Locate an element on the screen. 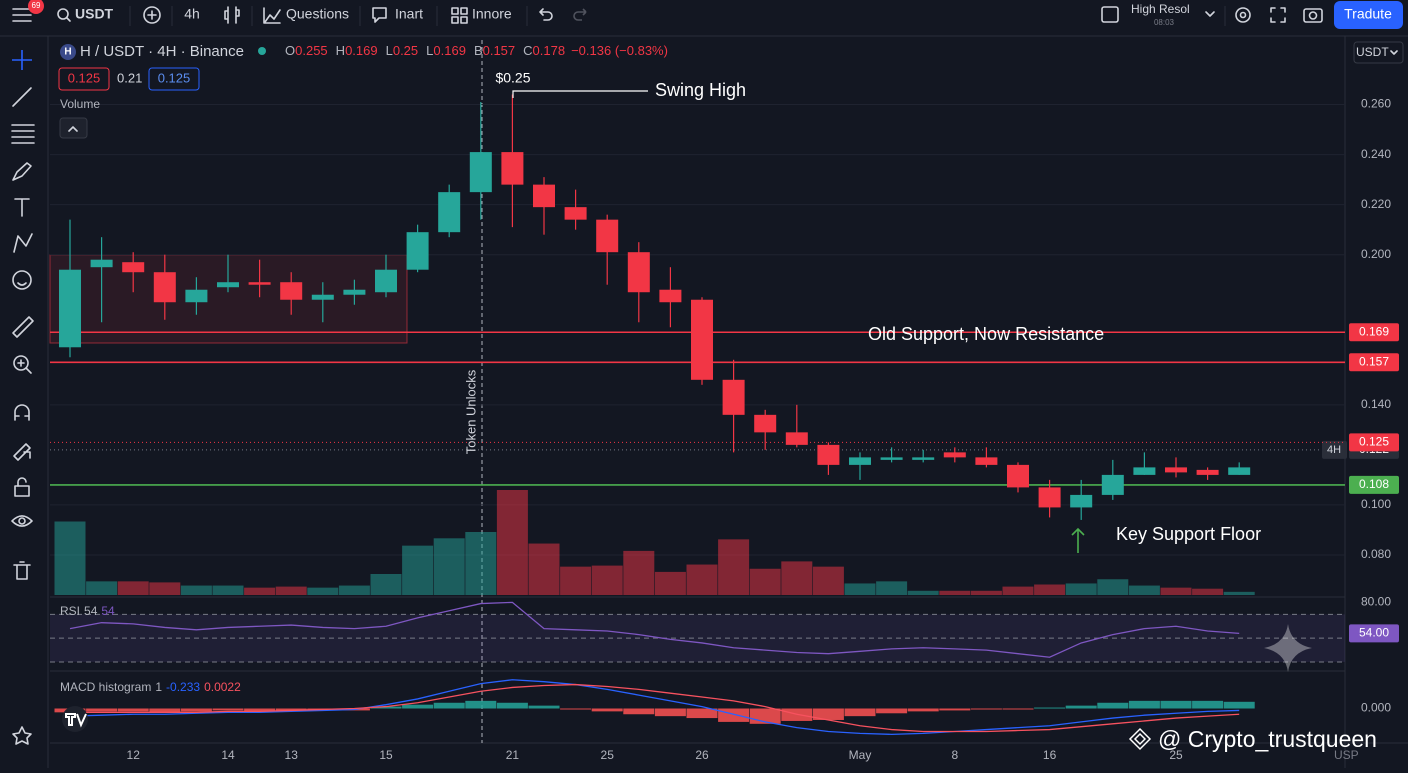 The width and height of the screenshot is (1408, 773). event-label: Token Unlocks is located at coordinates (470, 411).